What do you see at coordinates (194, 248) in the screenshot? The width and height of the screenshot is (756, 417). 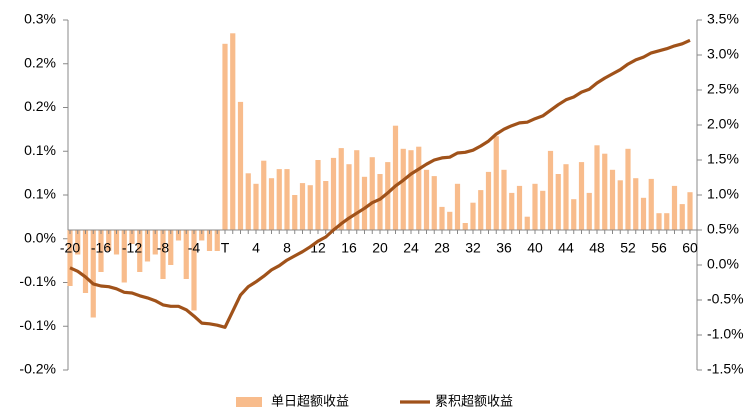 I see `x-tick-label: -4` at bounding box center [194, 248].